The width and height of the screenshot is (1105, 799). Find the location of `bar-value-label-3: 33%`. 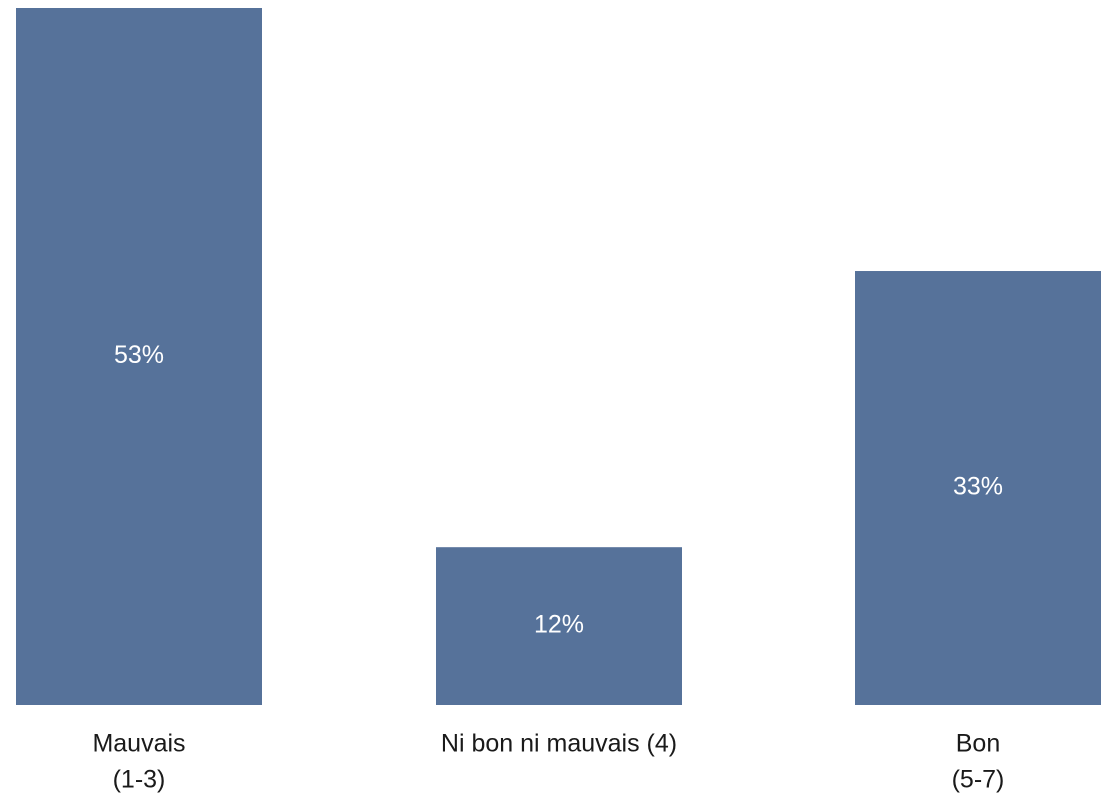

bar-value-label-3: 33% is located at coordinates (978, 487).